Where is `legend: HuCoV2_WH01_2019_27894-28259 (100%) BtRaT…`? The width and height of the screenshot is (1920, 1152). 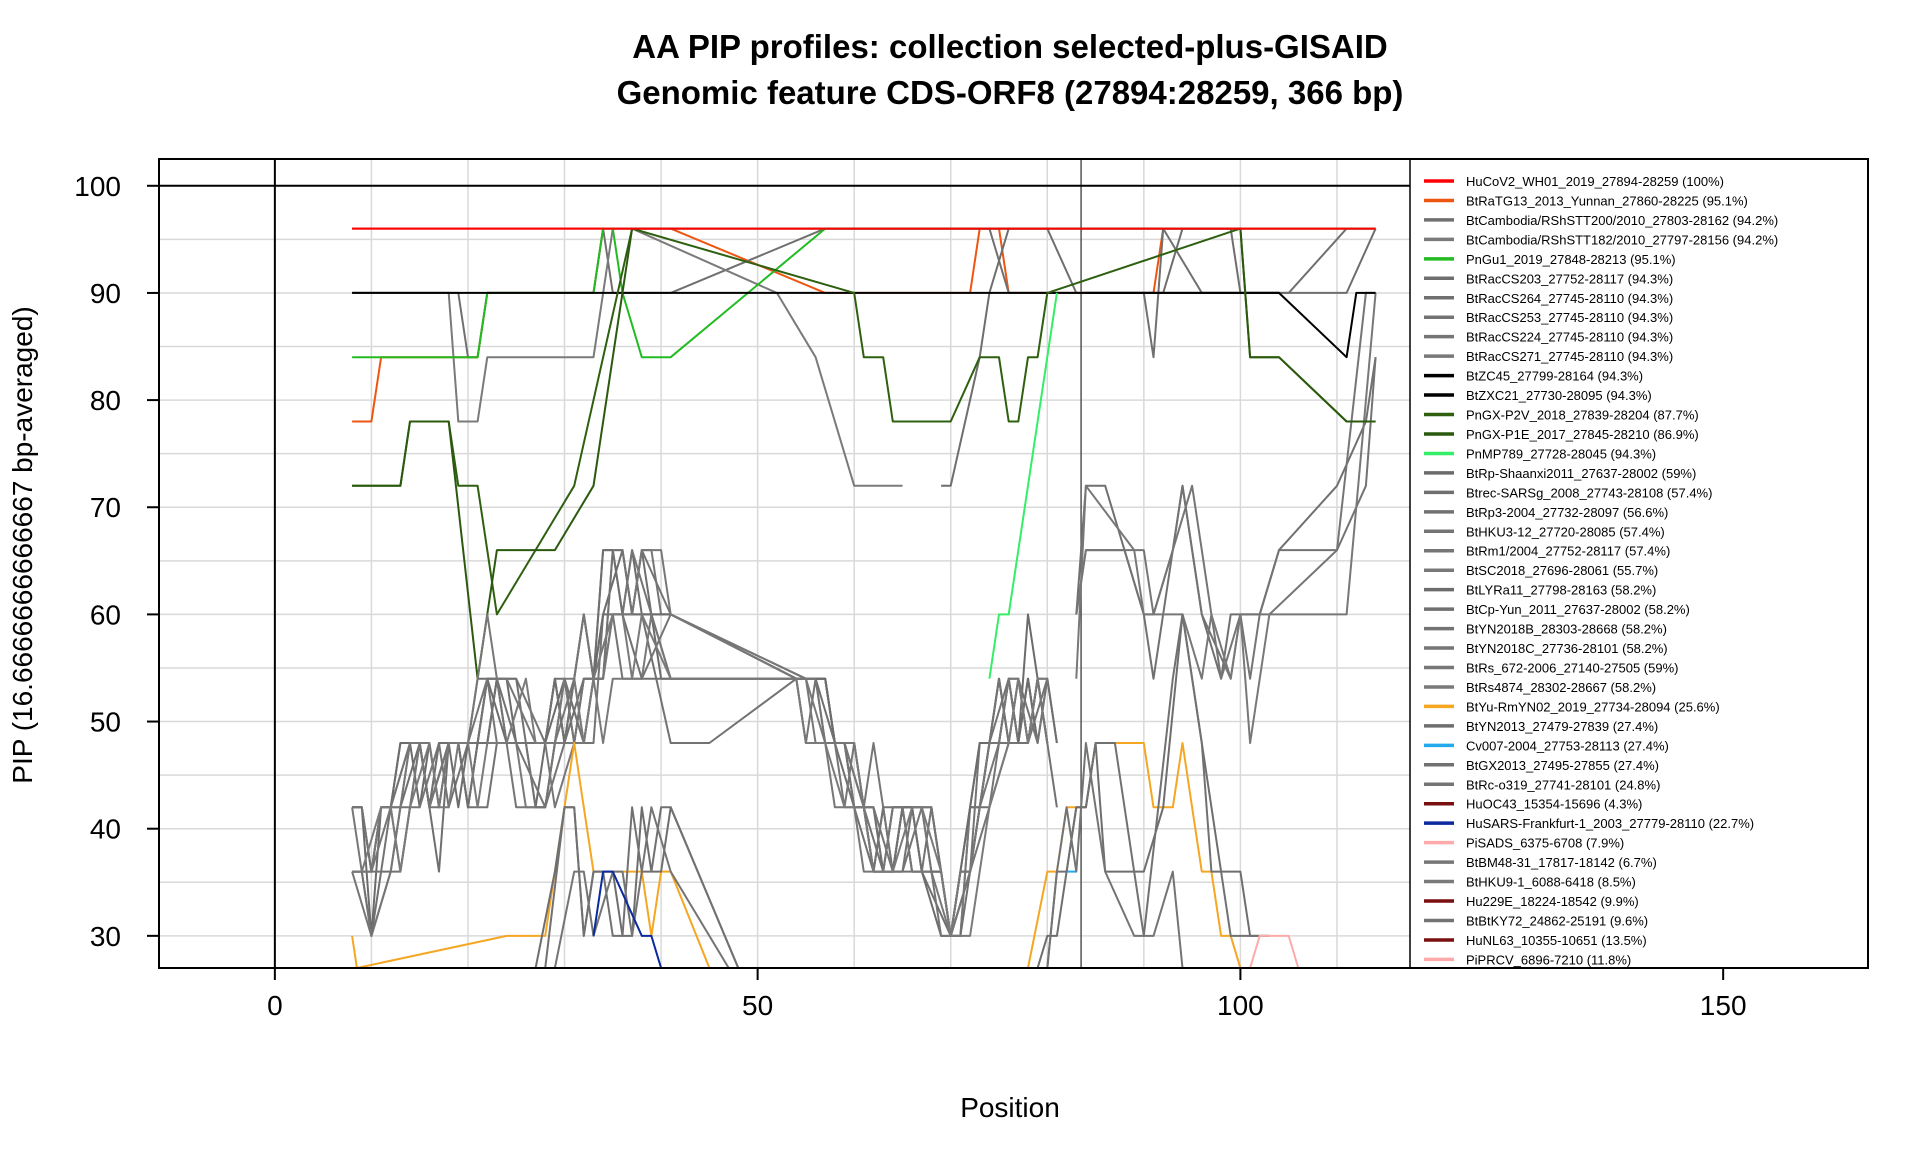 legend: HuCoV2_WH01_2019_27894-28259 (100%) BtRaT… is located at coordinates (1601, 570).